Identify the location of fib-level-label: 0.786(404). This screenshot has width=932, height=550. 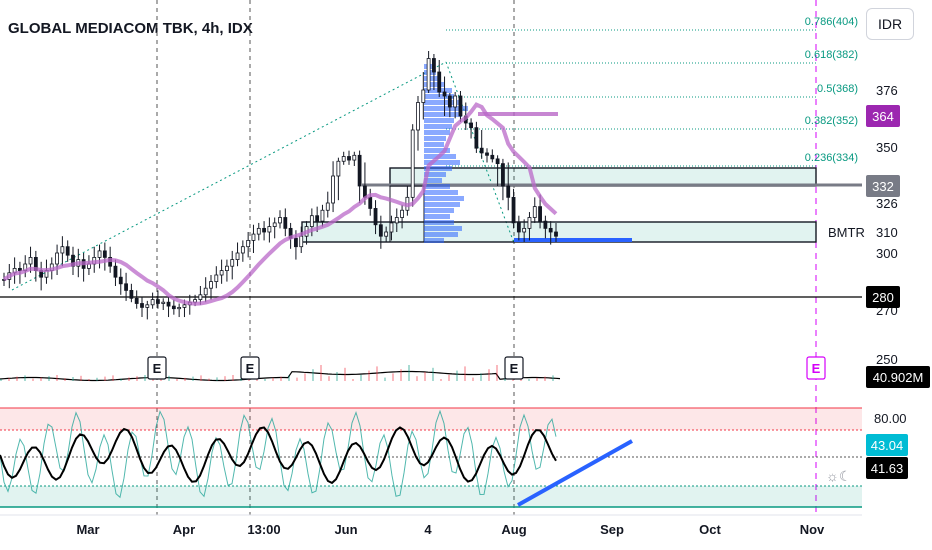
(831, 22).